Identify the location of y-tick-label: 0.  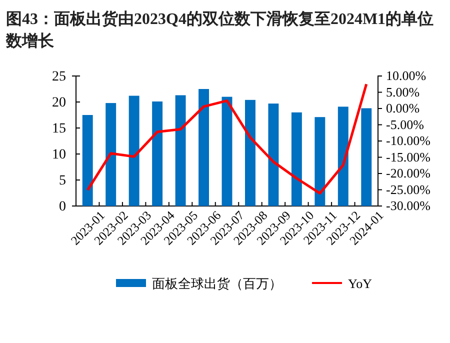
(62, 206).